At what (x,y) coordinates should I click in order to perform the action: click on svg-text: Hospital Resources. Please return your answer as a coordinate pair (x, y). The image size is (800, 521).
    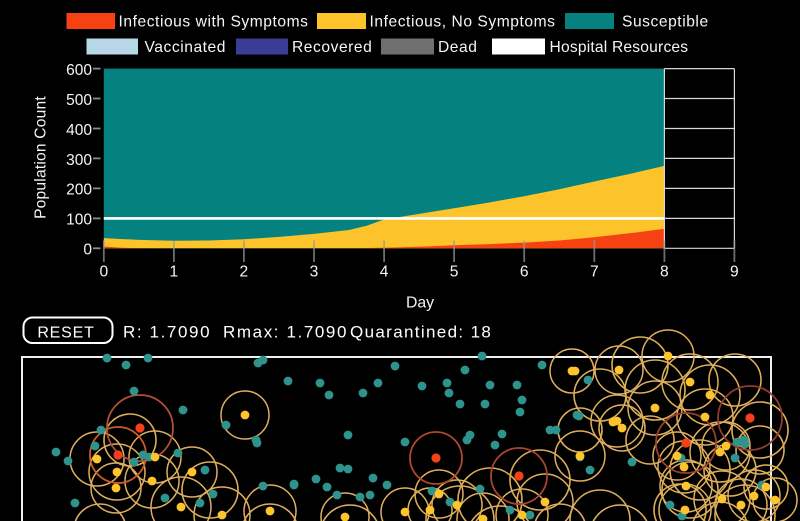
    Looking at the image, I should click on (619, 47).